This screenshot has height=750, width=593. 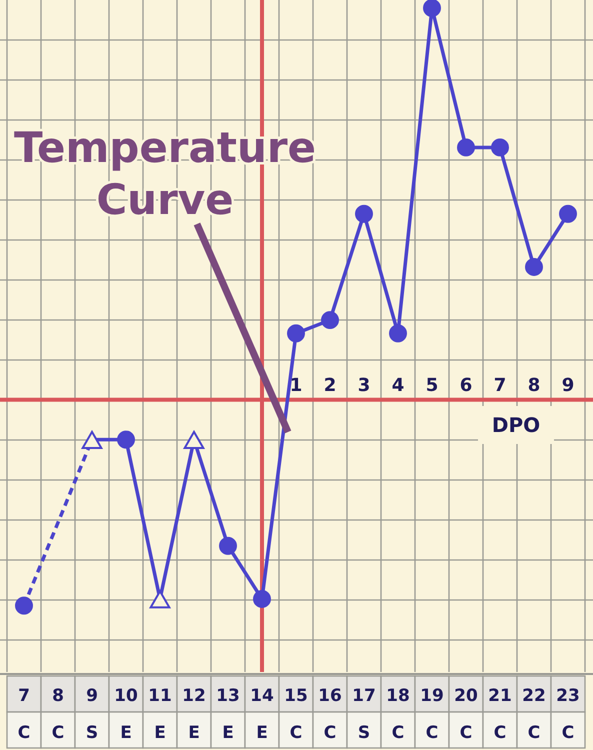 What do you see at coordinates (568, 696) in the screenshot?
I see `x-tick-label: 23` at bounding box center [568, 696].